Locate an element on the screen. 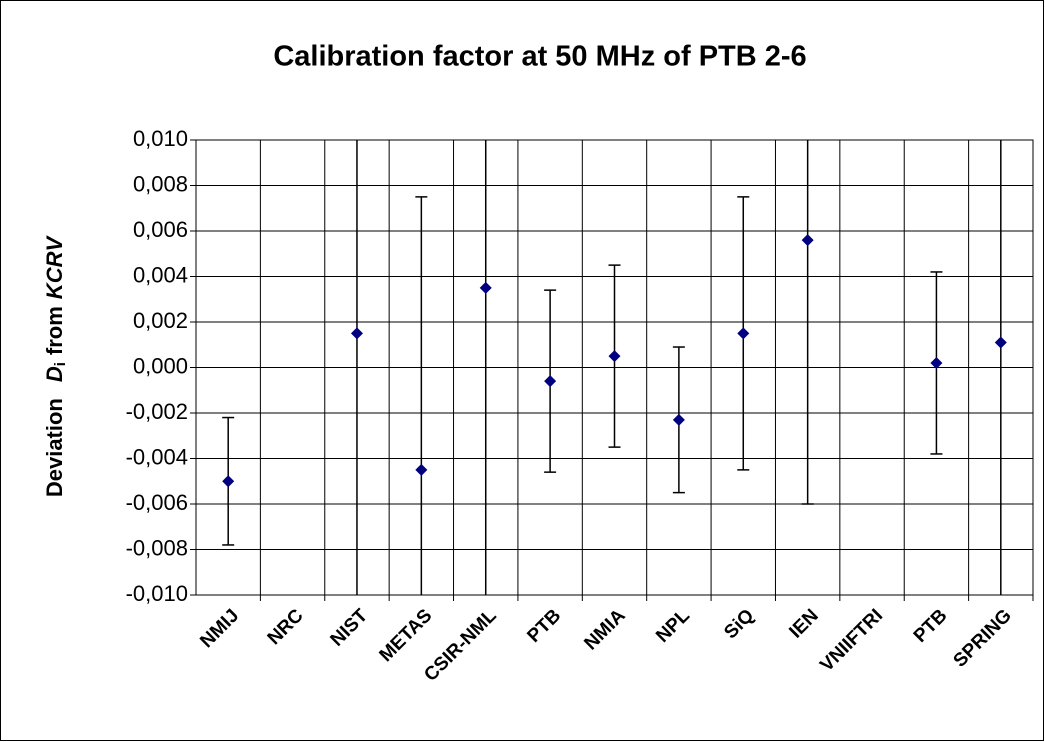 This screenshot has width=1045, height=742. y-tick-label: -0,002 is located at coordinates (157, 411).